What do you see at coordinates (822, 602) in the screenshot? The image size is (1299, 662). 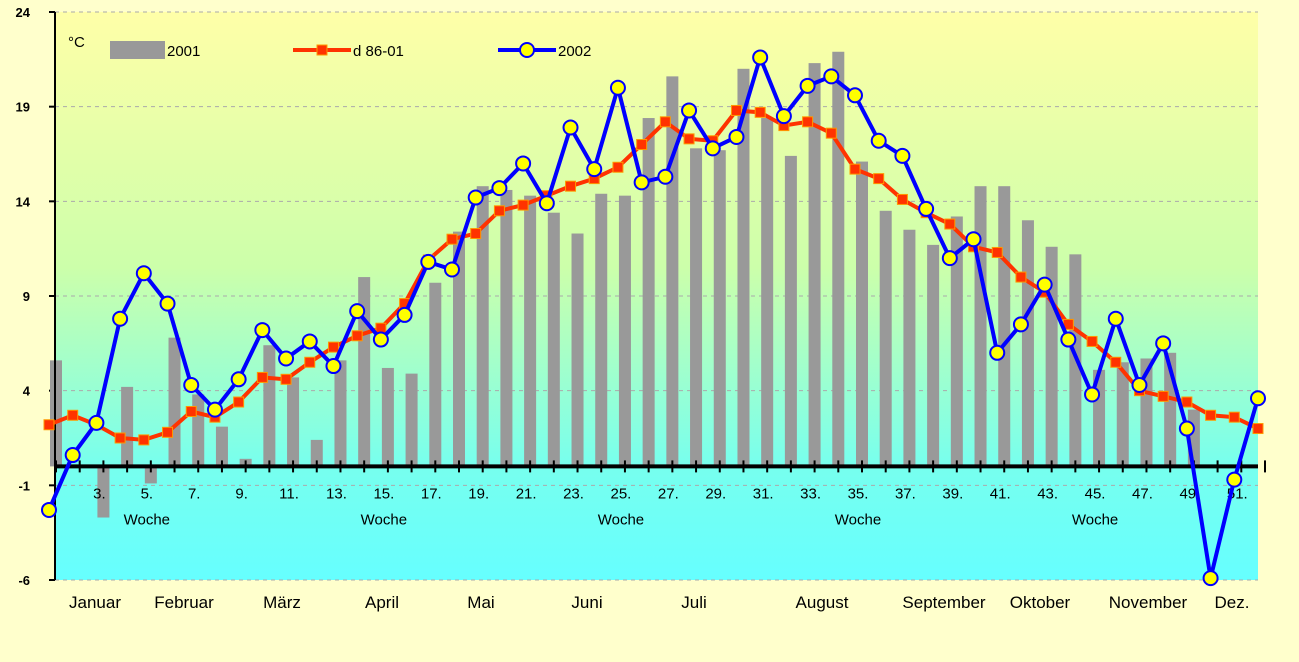 I see `month-label: August` at bounding box center [822, 602].